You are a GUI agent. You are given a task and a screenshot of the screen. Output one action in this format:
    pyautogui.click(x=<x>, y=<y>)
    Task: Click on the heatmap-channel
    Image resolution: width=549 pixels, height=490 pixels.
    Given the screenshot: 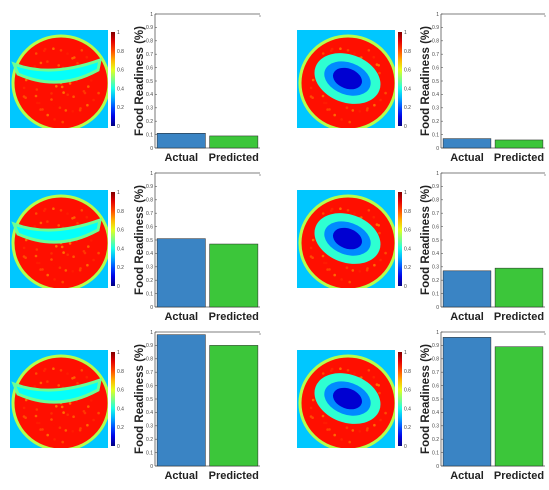 What is the action you would take?
    pyautogui.click(x=56, y=70)
    